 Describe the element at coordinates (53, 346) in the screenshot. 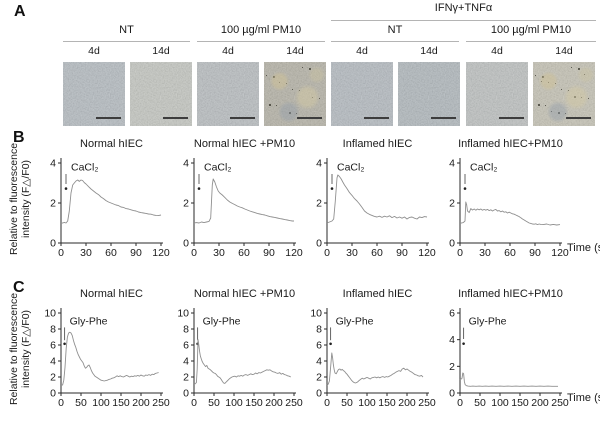

I see `svg-text: 6` at that location.